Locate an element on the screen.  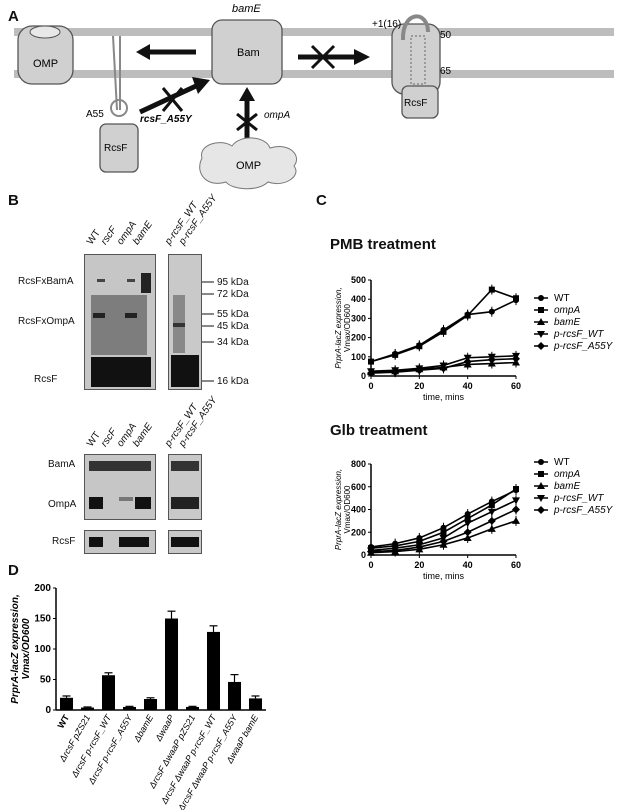
mw-markers is located at coordinates (208, 331).